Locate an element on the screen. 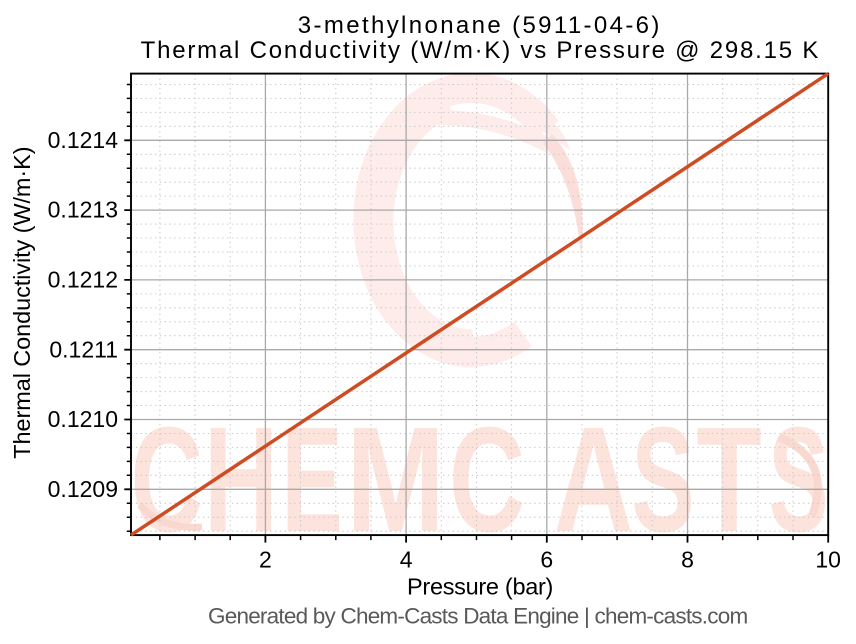  svg-text: 0.1209 is located at coordinates (83, 489).